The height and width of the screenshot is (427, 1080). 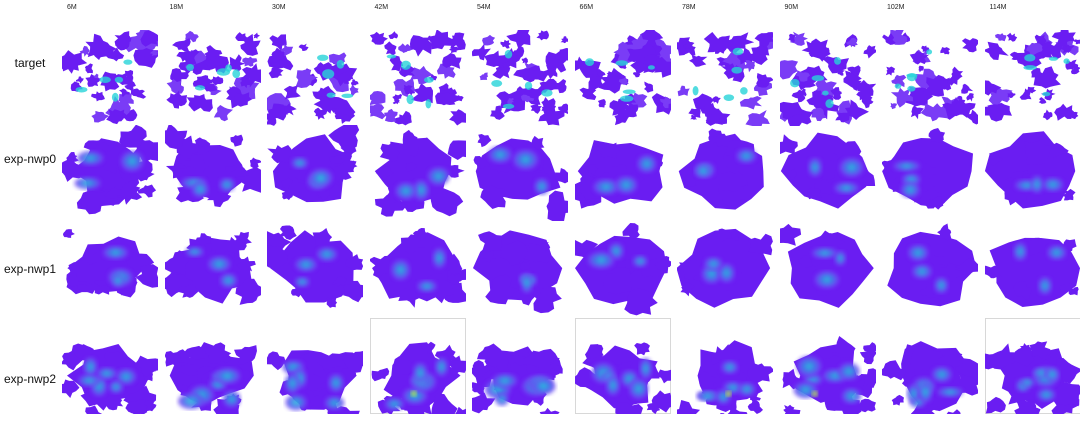 I want to click on heatmap-panel-exp-nwp2-102M, so click(x=930, y=377).